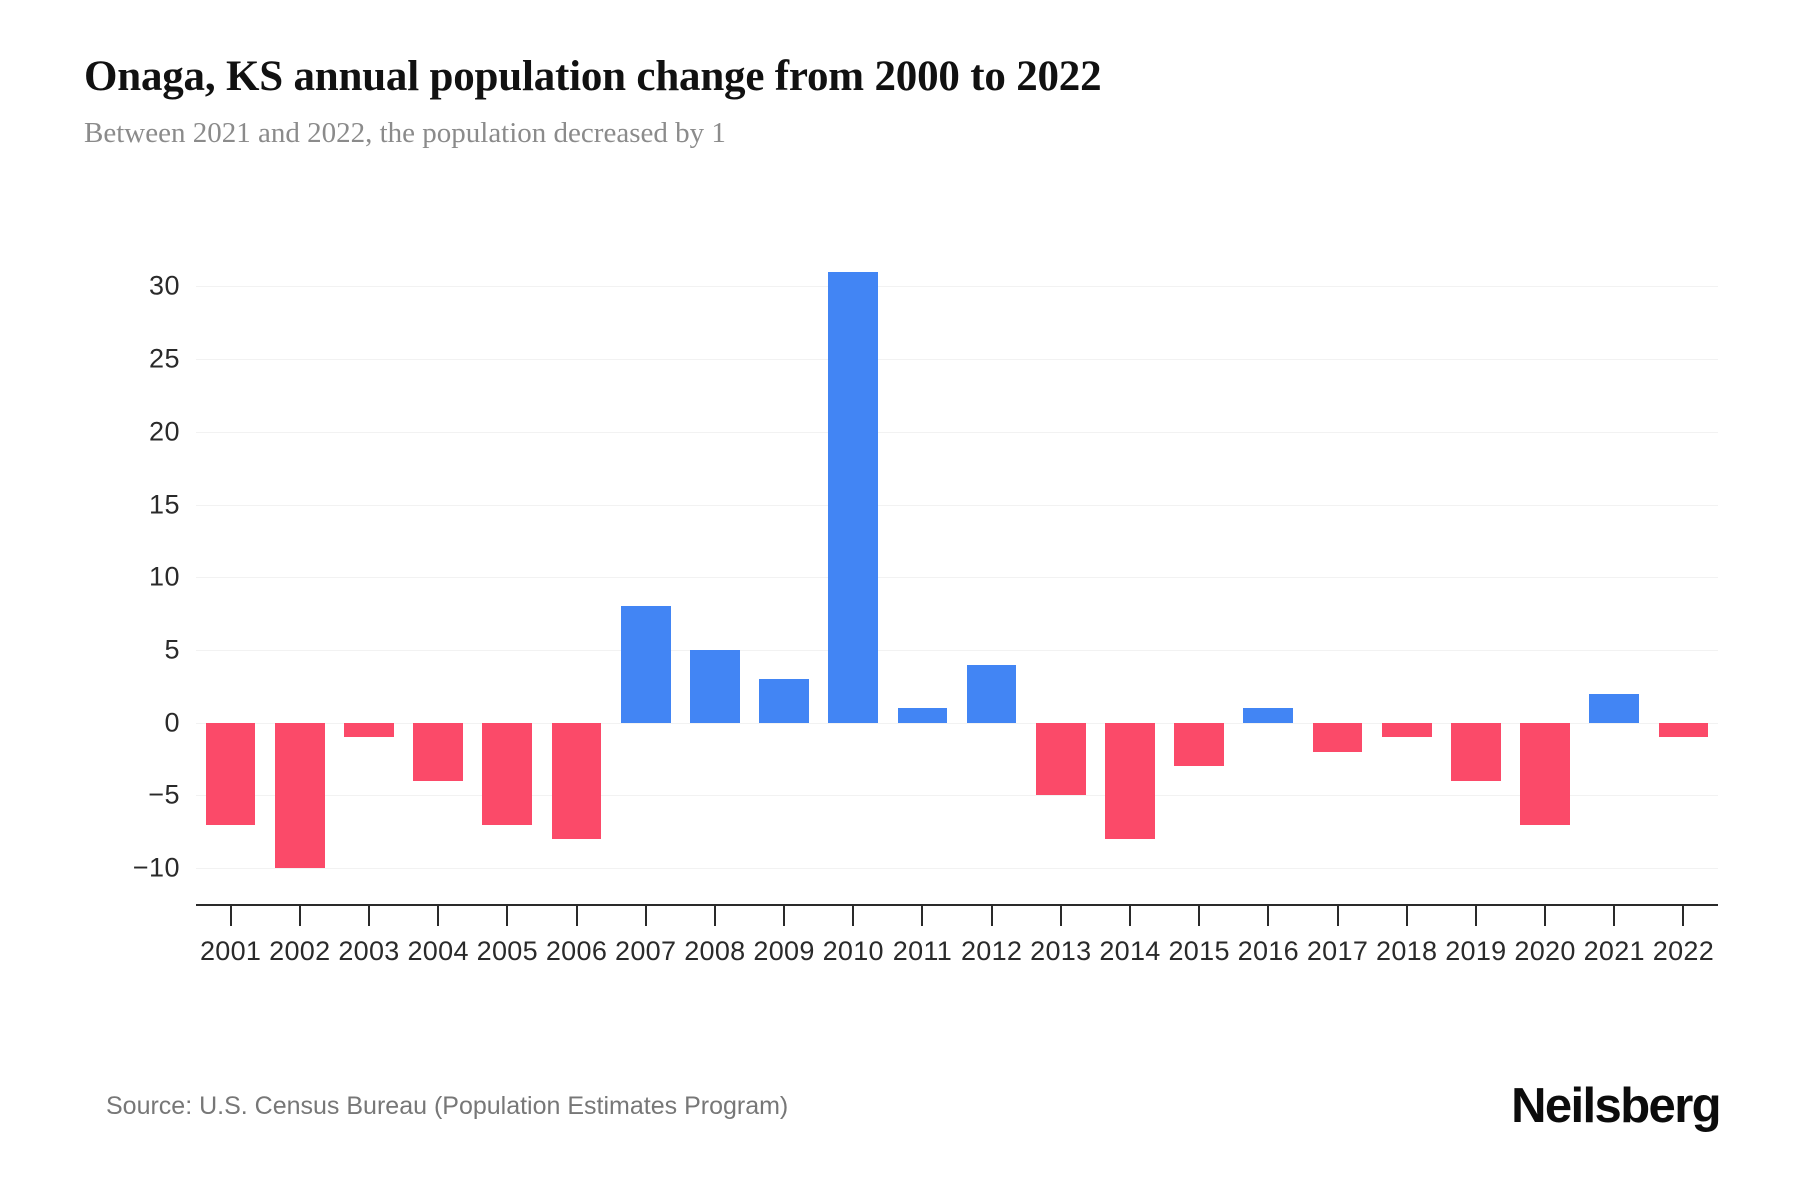  What do you see at coordinates (1130, 951) in the screenshot?
I see `x-tick-label: 2014` at bounding box center [1130, 951].